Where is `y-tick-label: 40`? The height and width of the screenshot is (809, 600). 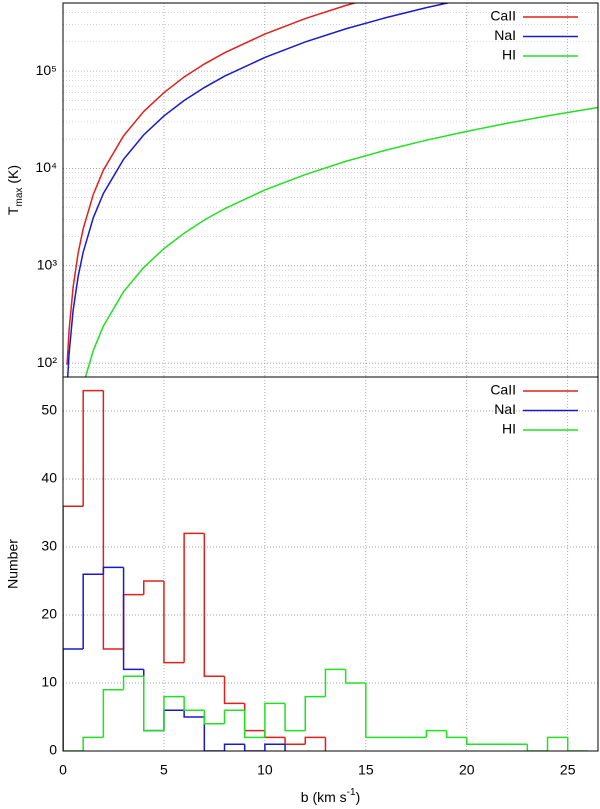
y-tick-label: 40 is located at coordinates (49, 478).